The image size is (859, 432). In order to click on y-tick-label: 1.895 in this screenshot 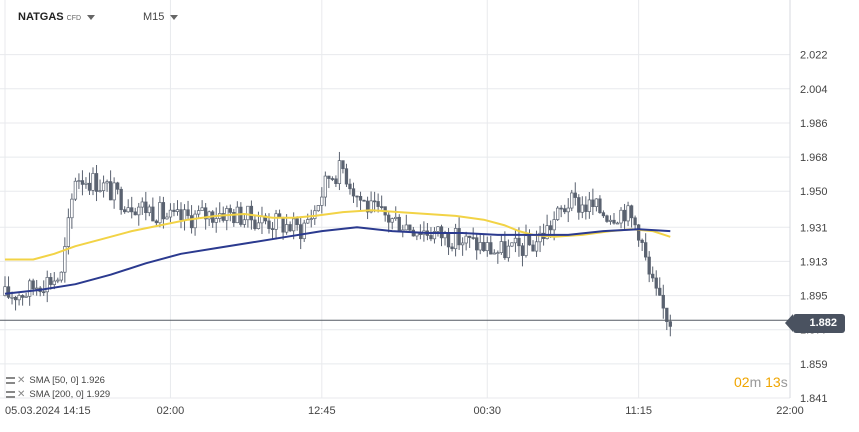, I will do `click(814, 297)`.